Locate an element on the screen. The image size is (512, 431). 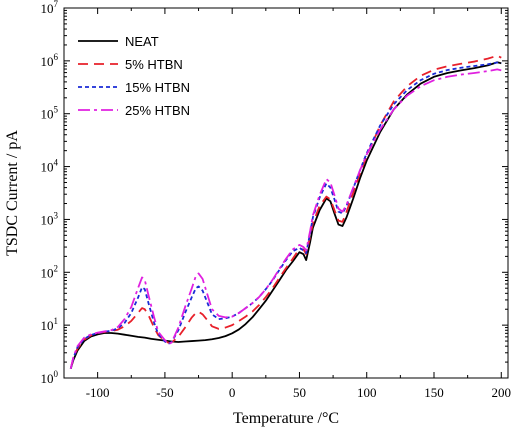
y-tick-label: 10⁴ is located at coordinates (50, 166).